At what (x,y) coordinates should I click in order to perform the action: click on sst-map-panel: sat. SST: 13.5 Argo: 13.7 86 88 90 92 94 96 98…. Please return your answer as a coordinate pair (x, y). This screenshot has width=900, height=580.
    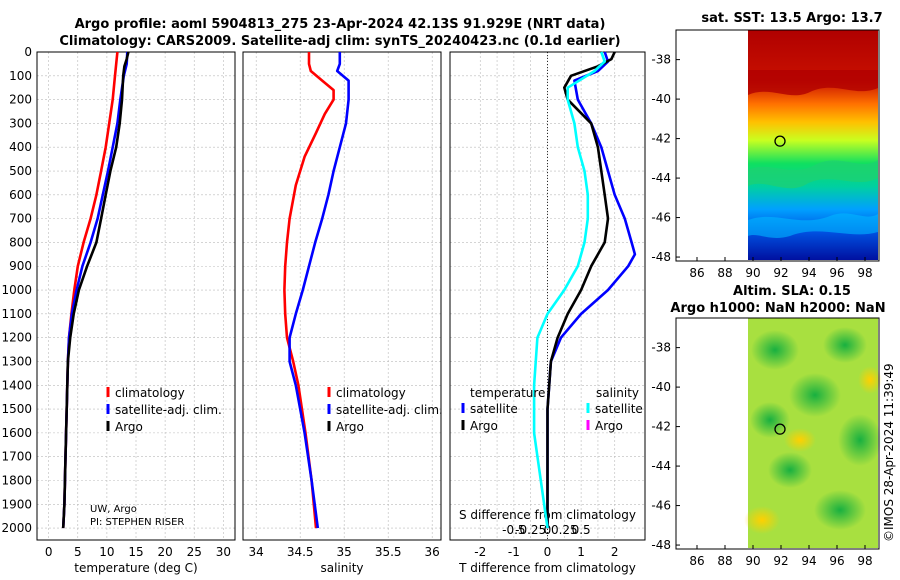
    Looking at the image, I should click on (766, 145).